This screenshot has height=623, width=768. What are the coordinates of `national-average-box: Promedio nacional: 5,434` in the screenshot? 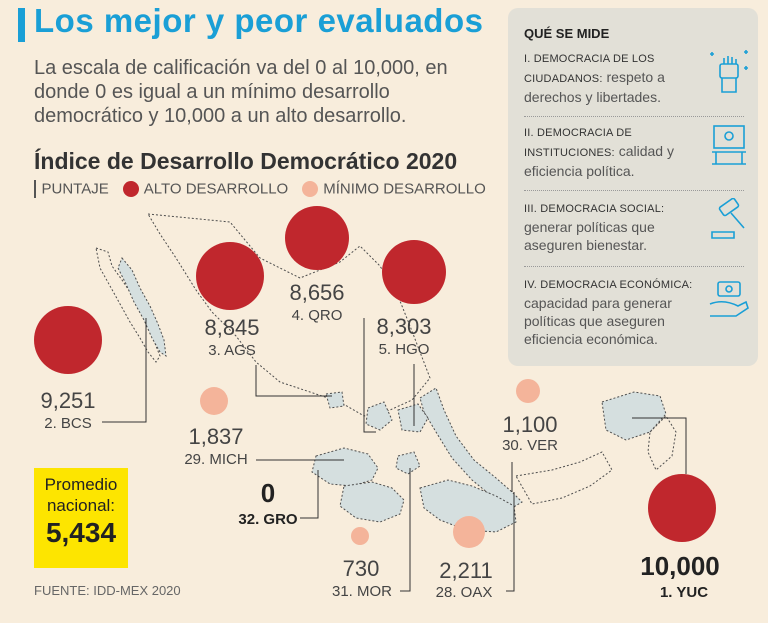 It's located at (81, 518).